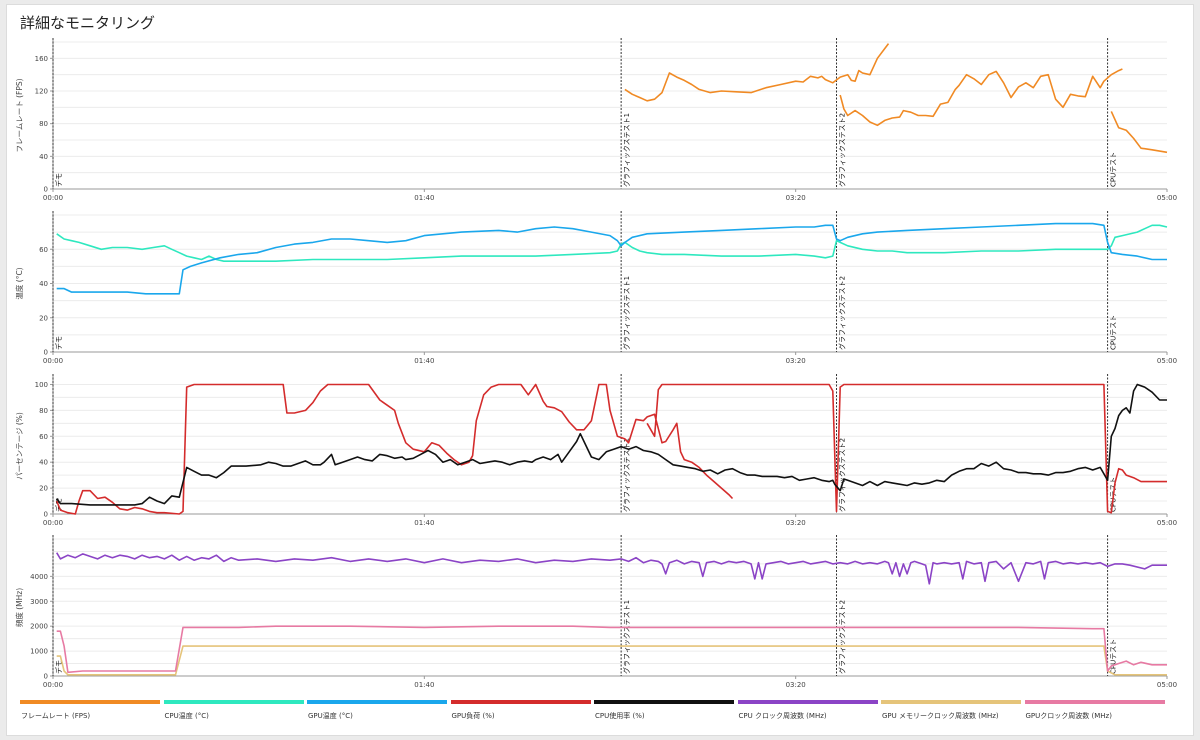 Image resolution: width=1200 pixels, height=740 pixels. I want to click on y-tick-label: 160, so click(41, 59).